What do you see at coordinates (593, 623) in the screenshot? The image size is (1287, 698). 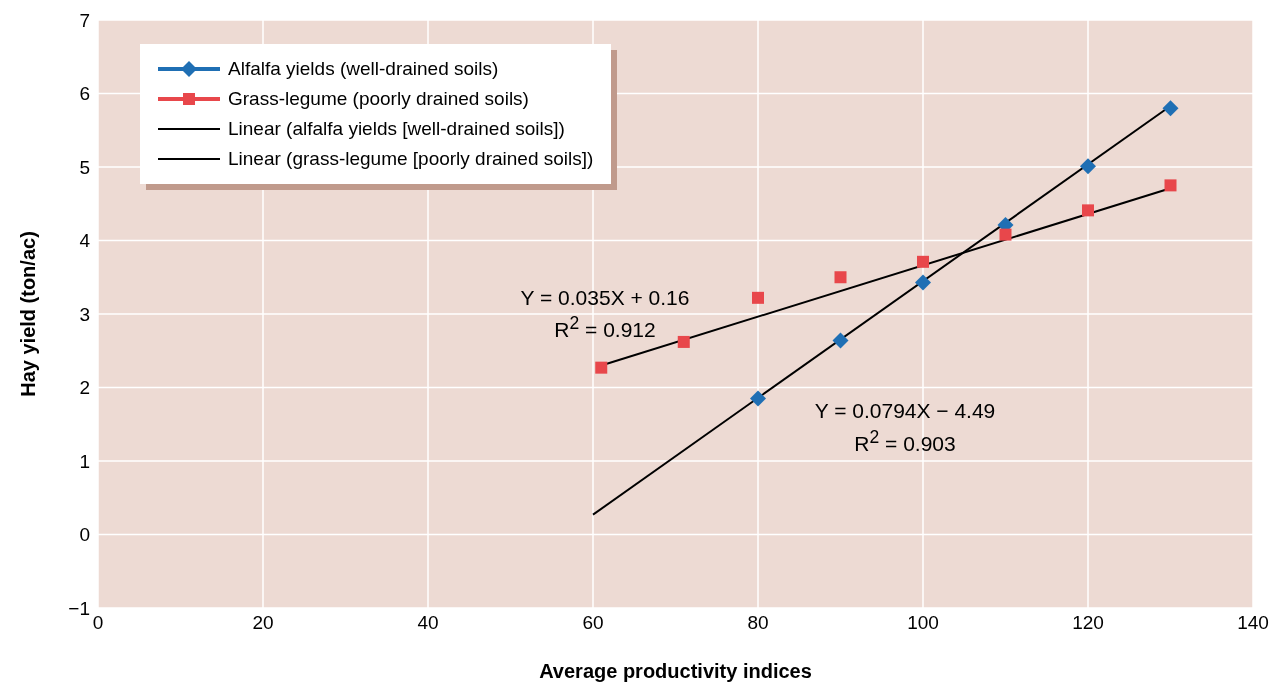 I see `x-tick-label: 60` at bounding box center [593, 623].